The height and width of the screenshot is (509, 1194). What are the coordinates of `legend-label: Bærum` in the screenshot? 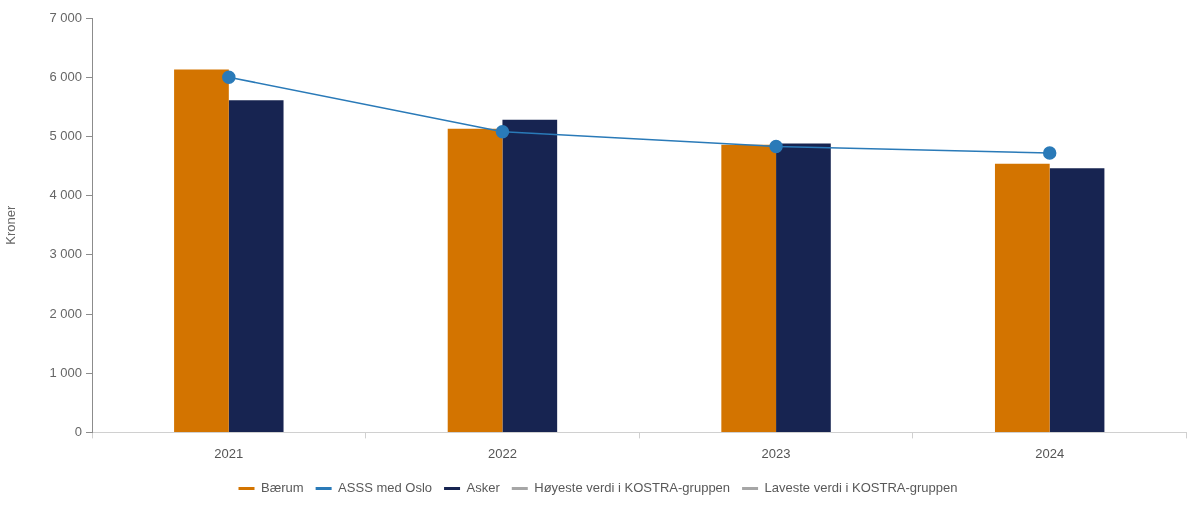 It's located at (282, 488).